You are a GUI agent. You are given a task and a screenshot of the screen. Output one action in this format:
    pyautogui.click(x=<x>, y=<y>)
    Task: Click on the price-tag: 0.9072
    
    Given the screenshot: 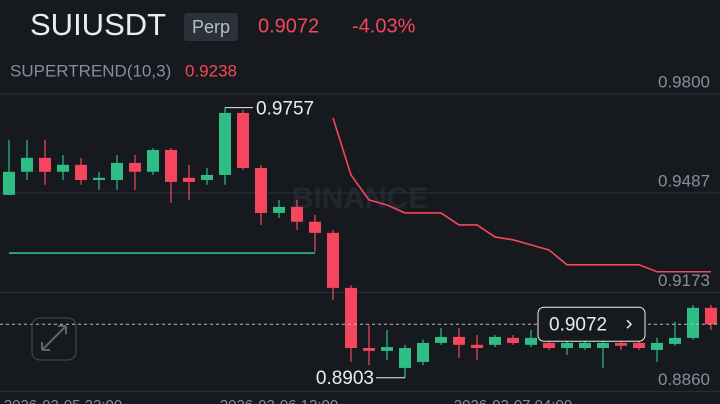 What is the action you would take?
    pyautogui.click(x=578, y=324)
    